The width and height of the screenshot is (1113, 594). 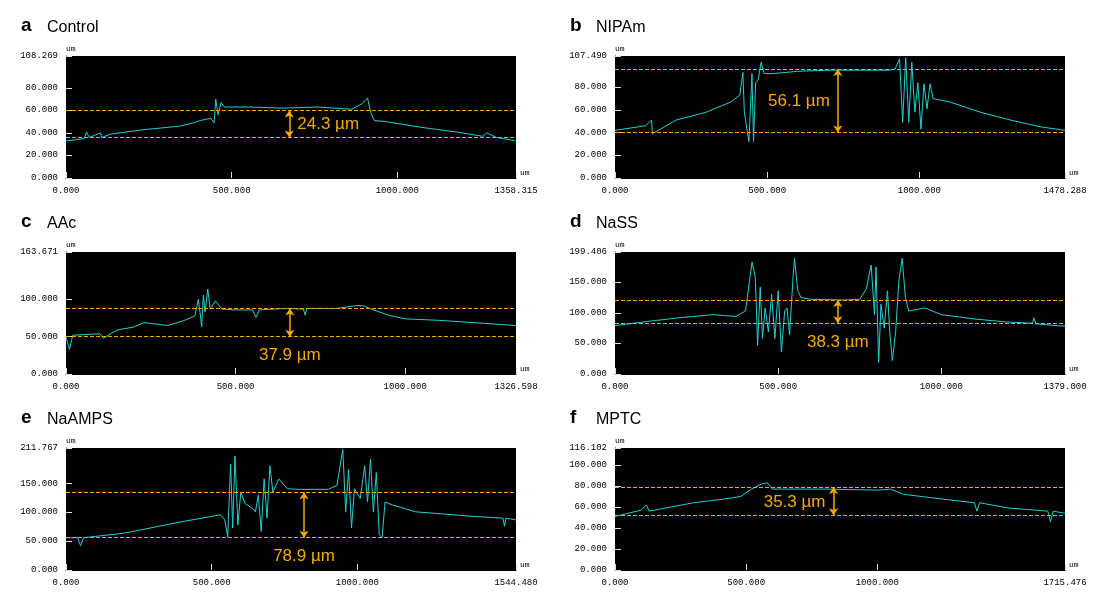 I want to click on chart-subtitle: NaAMPS, so click(x=80, y=418).